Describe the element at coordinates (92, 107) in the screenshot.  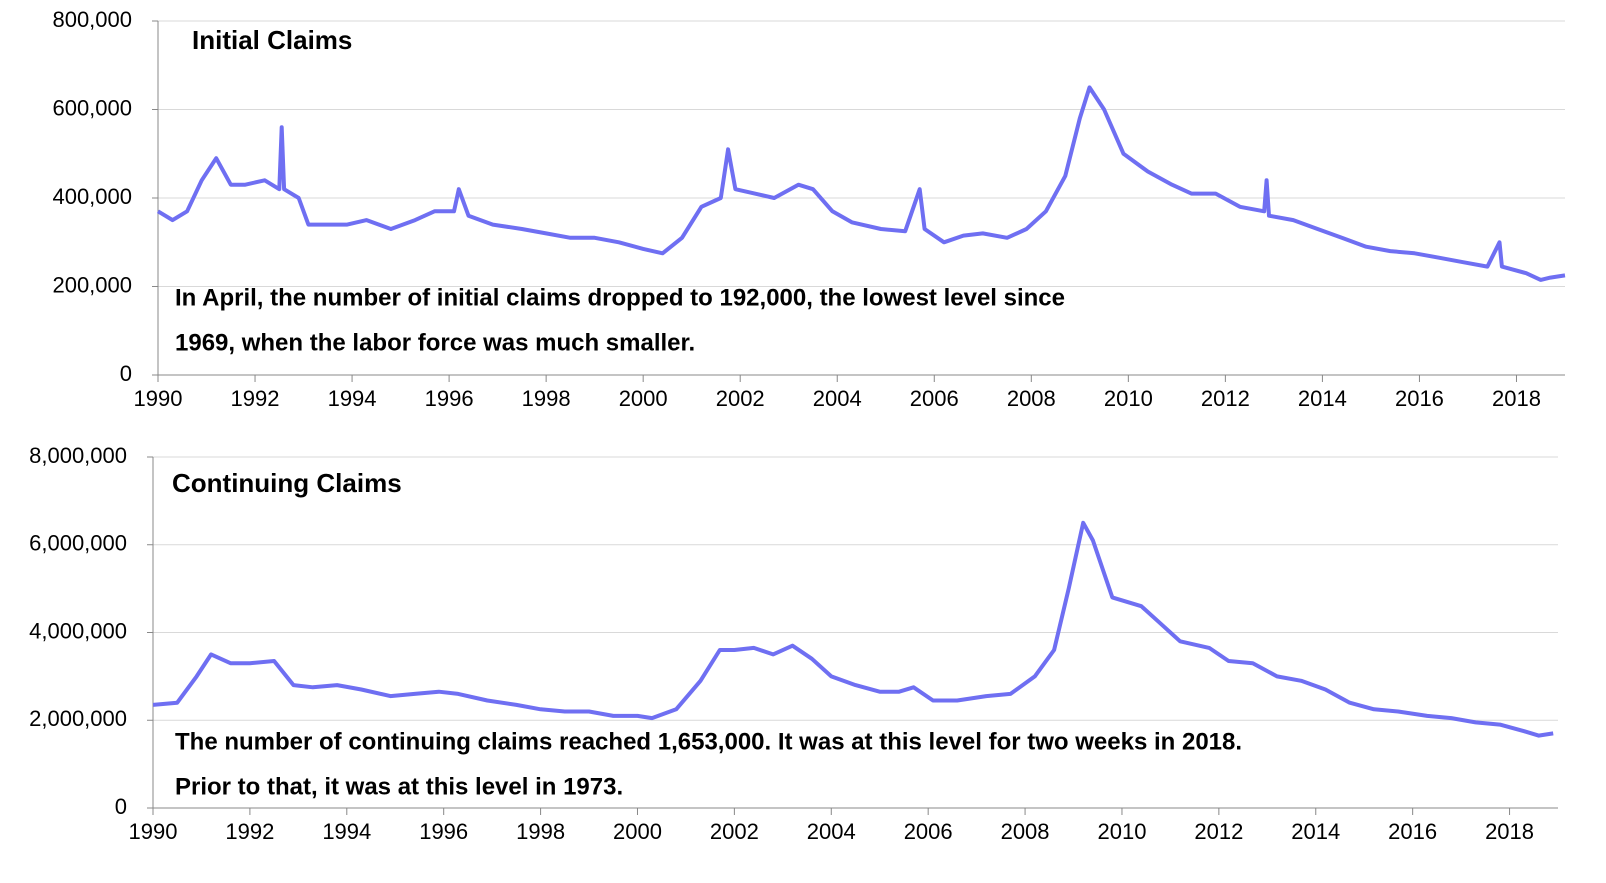
I see `y-tick-label: 600,000` at that location.